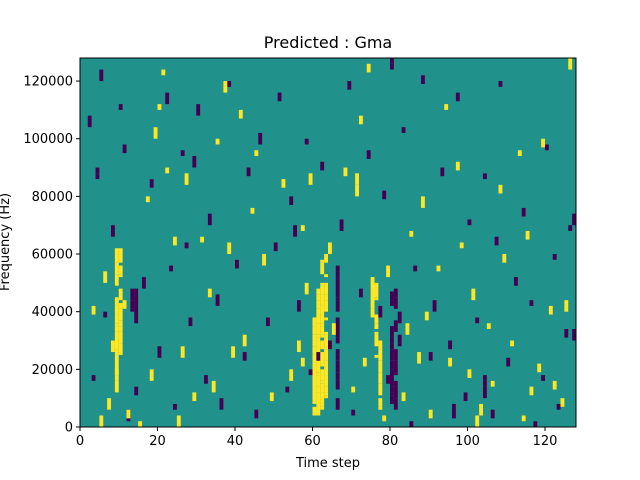  I want to click on y-axis: 0 20000 40000 60000 80000 100000 120000, so click(51, 255).